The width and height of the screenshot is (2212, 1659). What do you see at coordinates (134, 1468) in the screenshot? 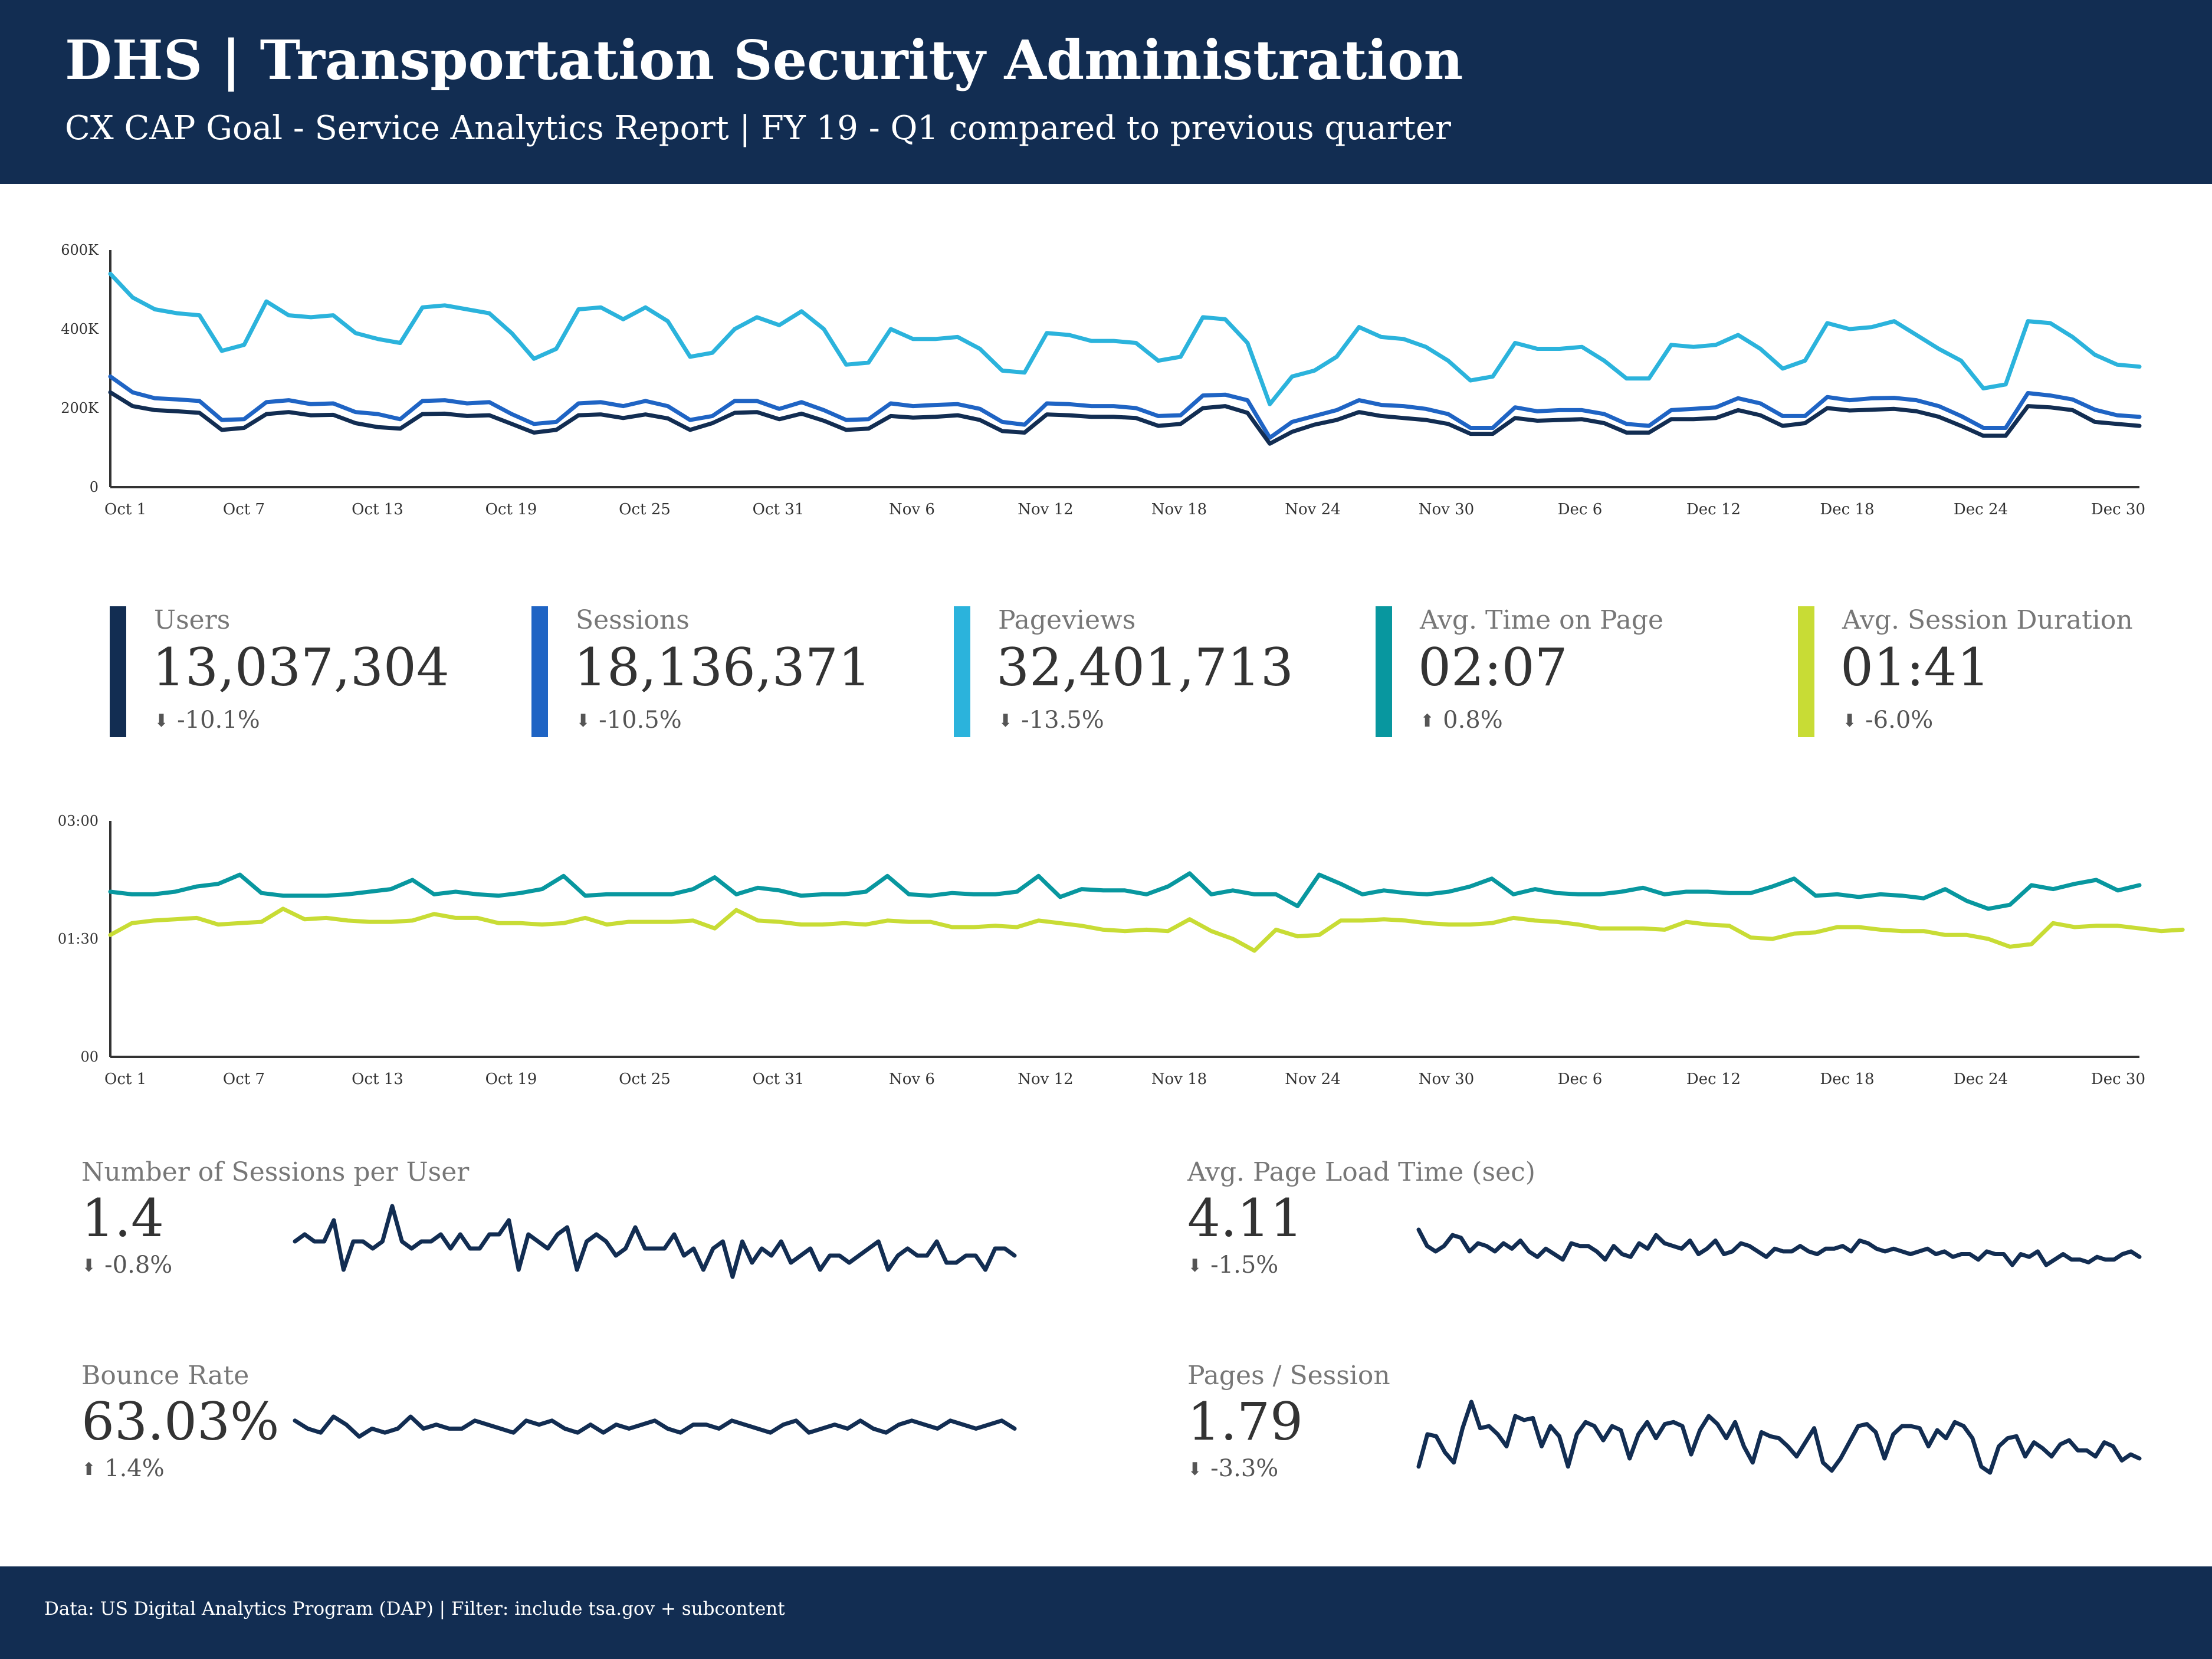
I see `metric-change-value: 1.4%` at bounding box center [134, 1468].